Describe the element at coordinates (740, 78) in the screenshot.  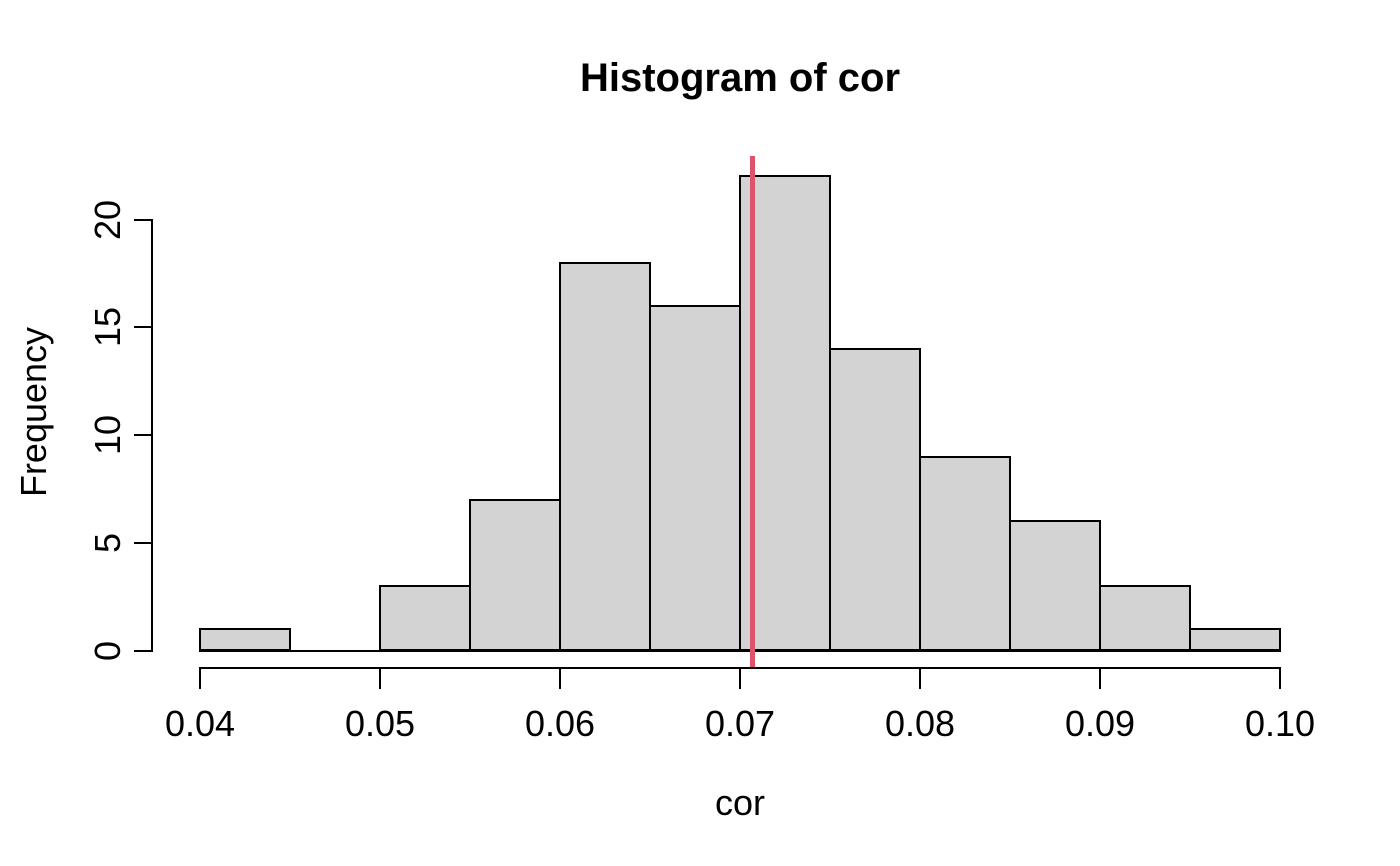
I see `chart-title: Histogram of cor` at that location.